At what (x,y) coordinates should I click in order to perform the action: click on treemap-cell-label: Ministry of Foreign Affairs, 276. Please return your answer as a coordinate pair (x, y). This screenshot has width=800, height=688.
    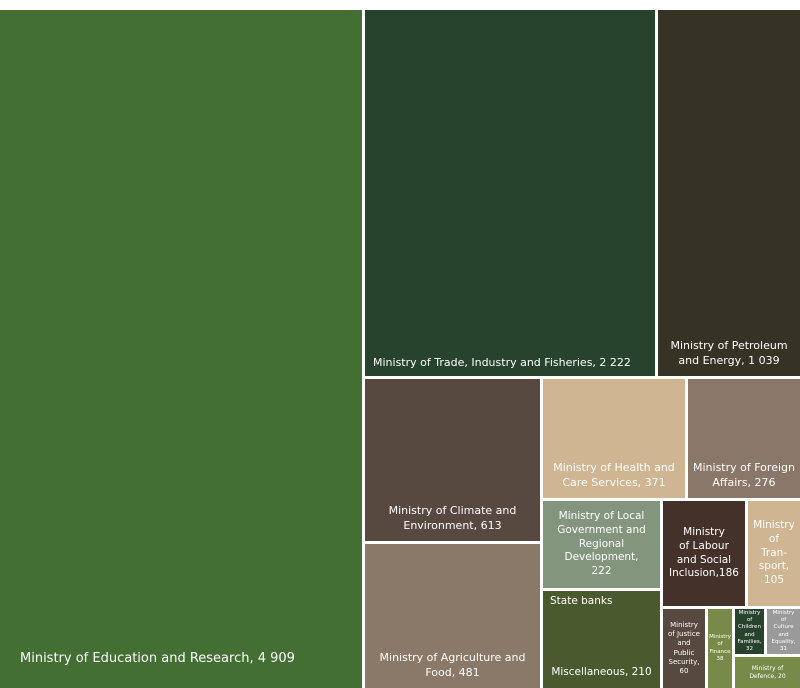
    Looking at the image, I should click on (744, 475).